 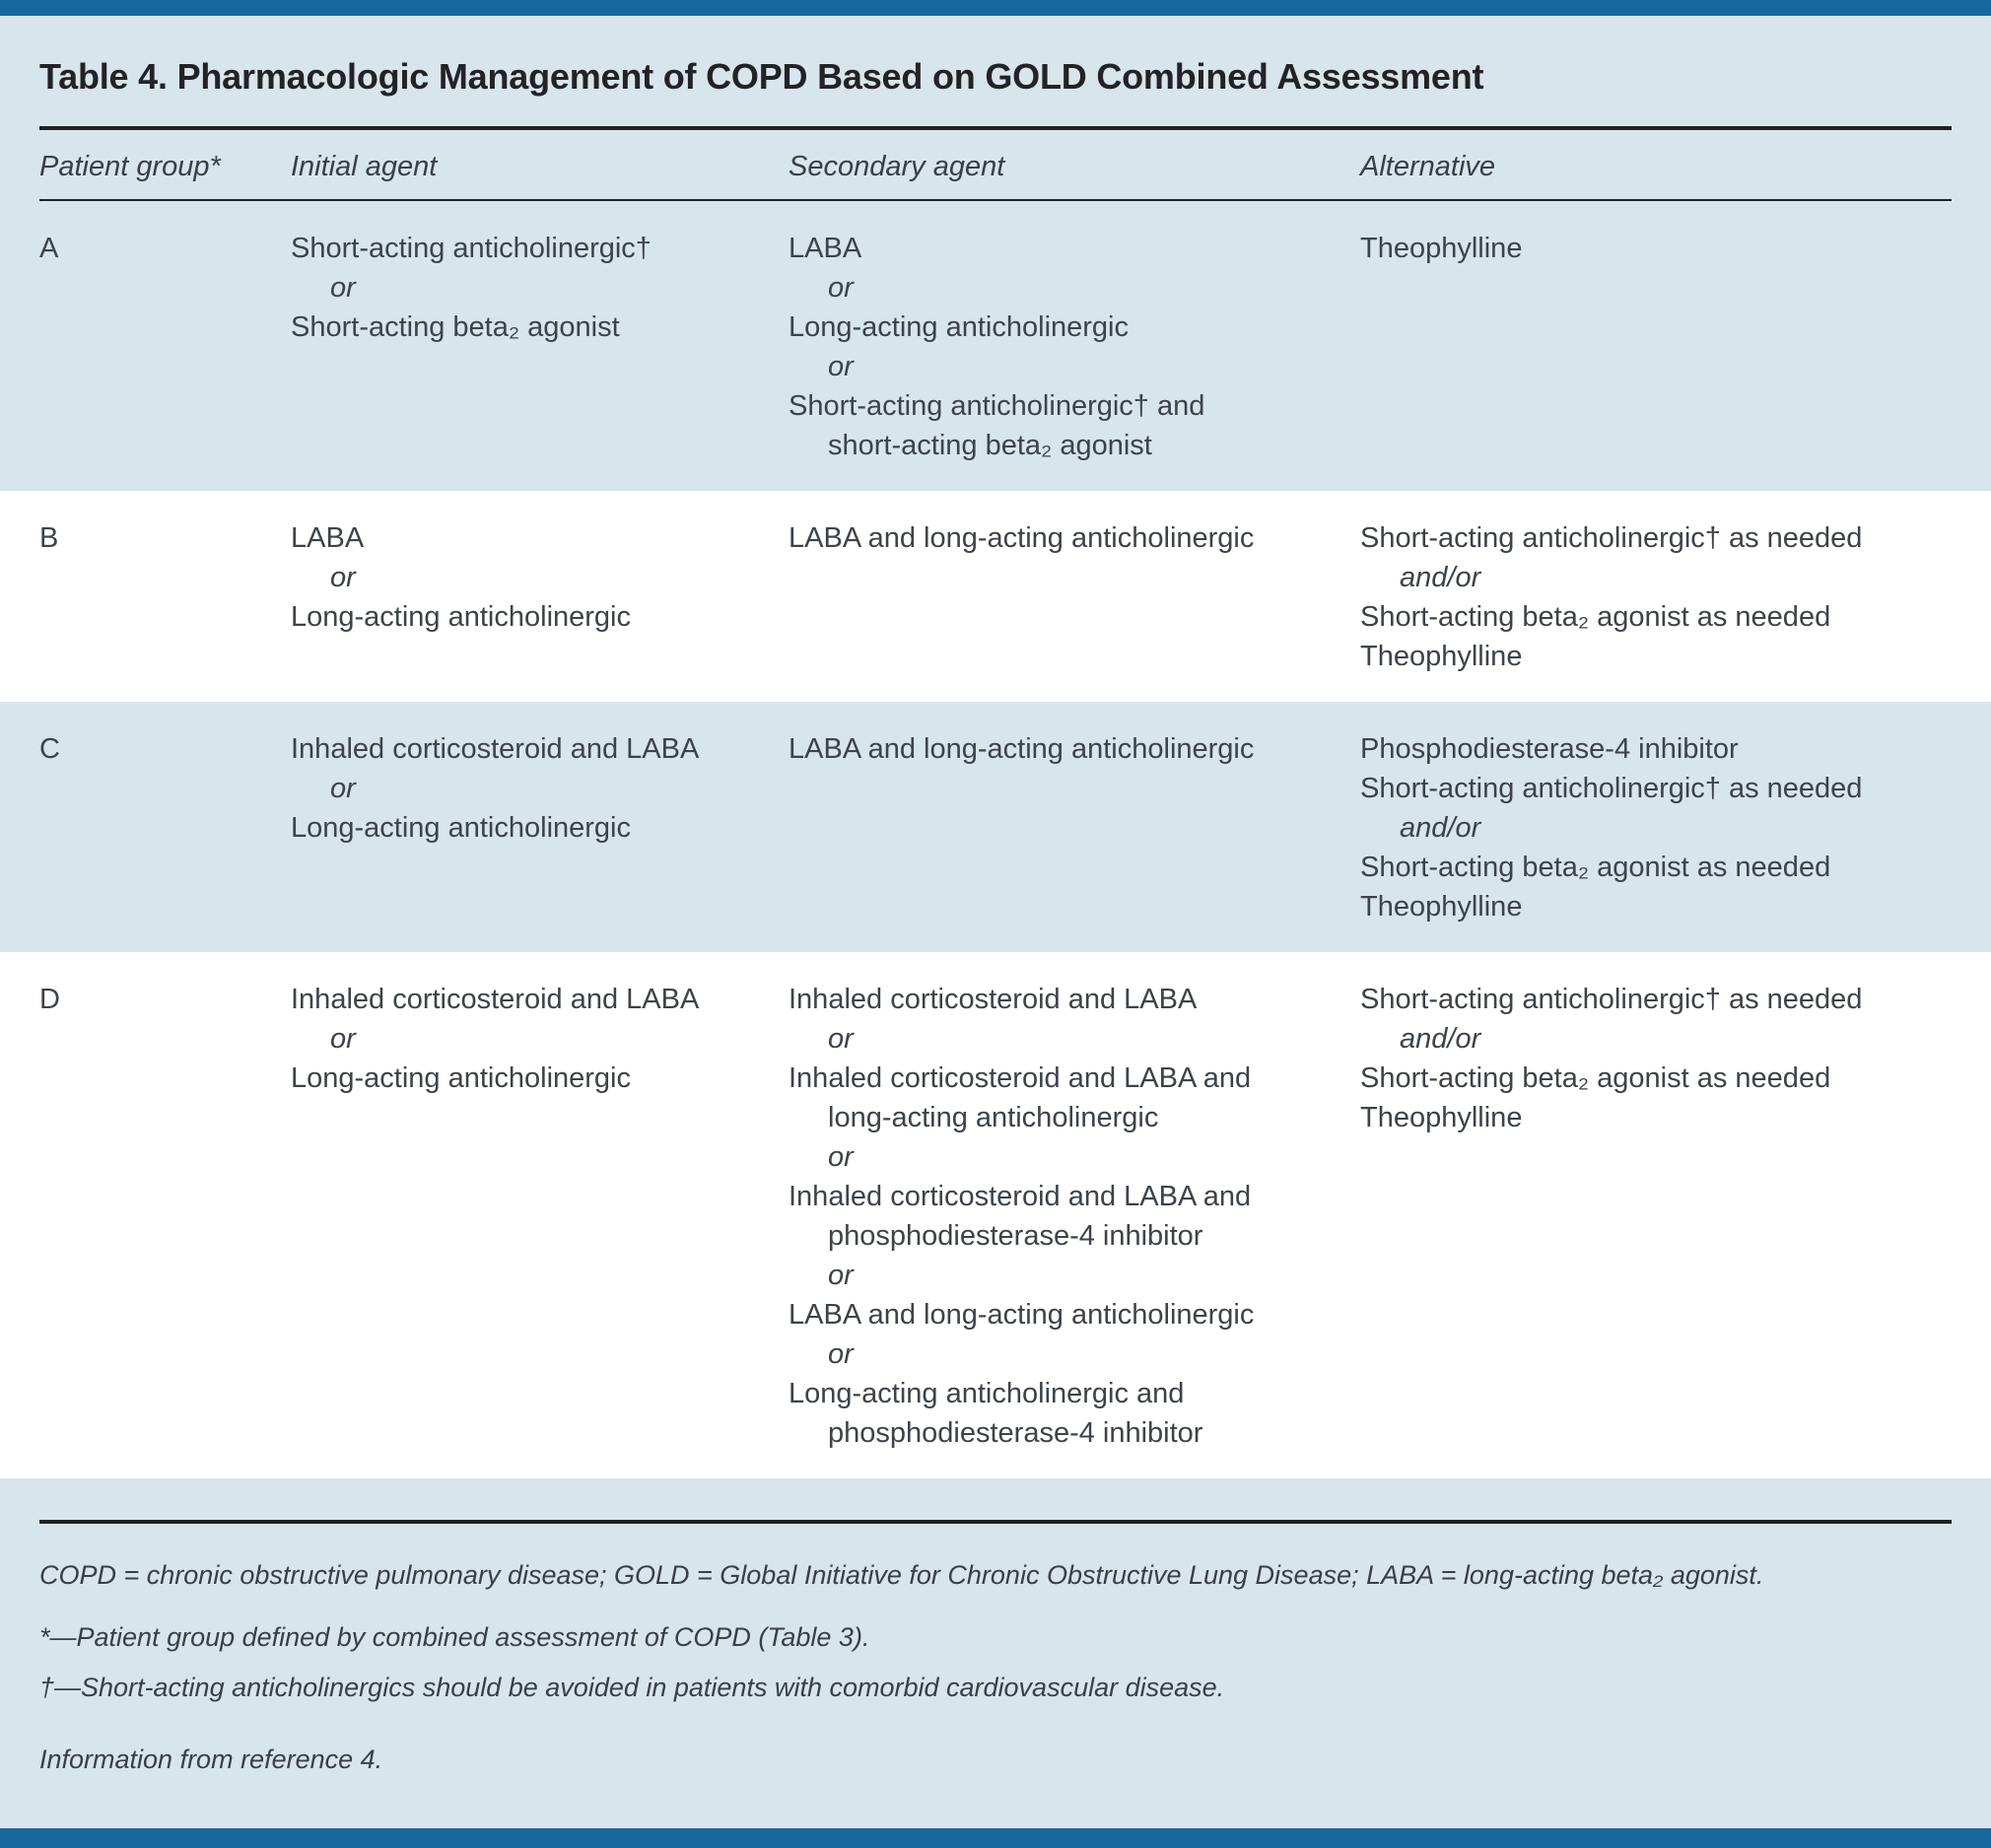 I want to click on patient-group-label: B, so click(x=49, y=538).